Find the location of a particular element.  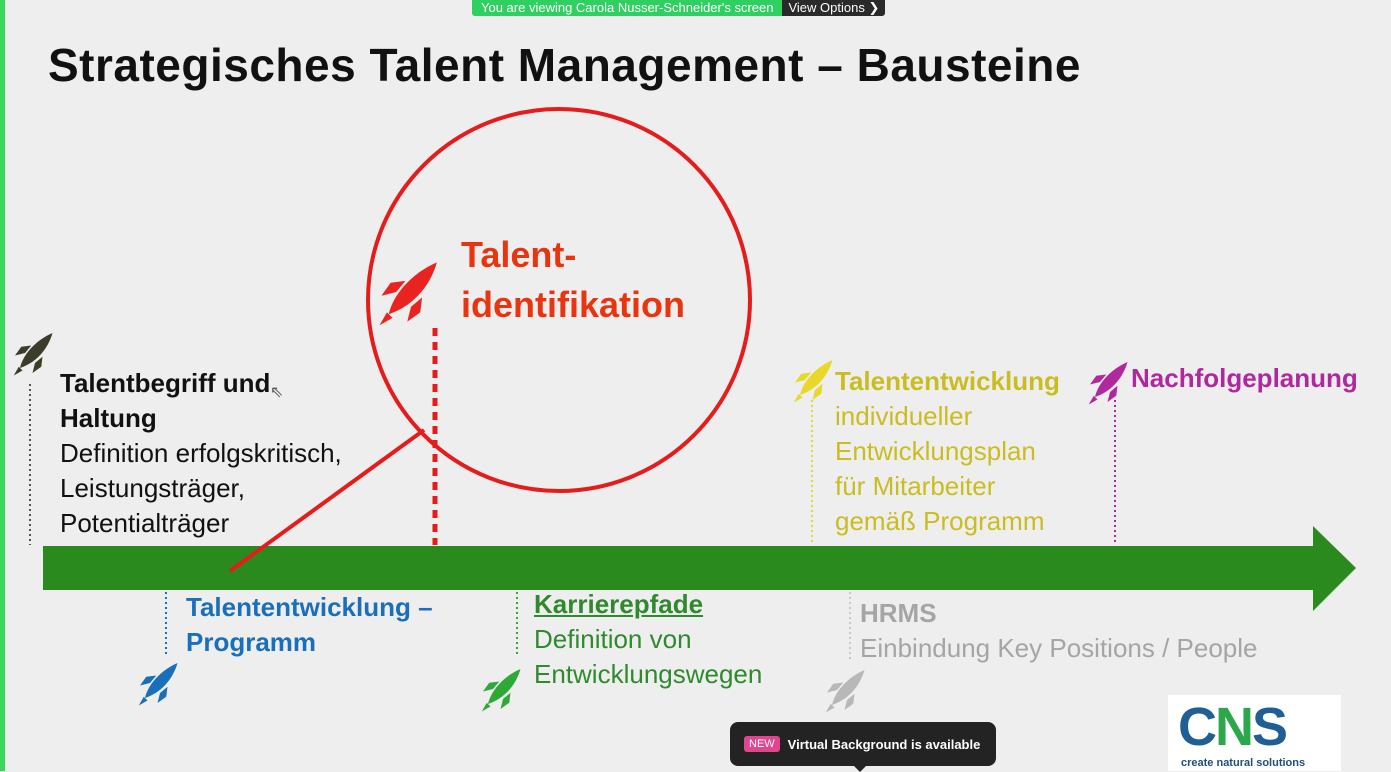

view-options-button: View Options ❯ is located at coordinates (834, 8).